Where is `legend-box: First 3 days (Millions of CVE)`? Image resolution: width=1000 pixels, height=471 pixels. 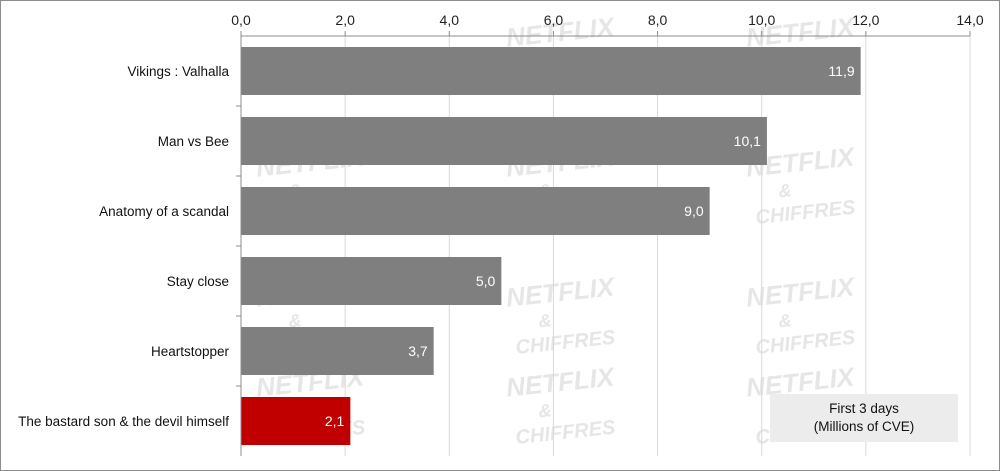
legend-box: First 3 days (Millions of CVE) is located at coordinates (864, 418).